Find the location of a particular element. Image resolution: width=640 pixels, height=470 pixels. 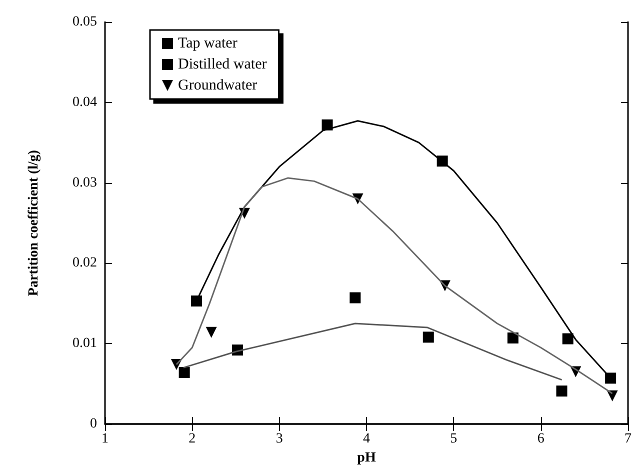

y-tick-label: 0.02 is located at coordinates (84, 263).